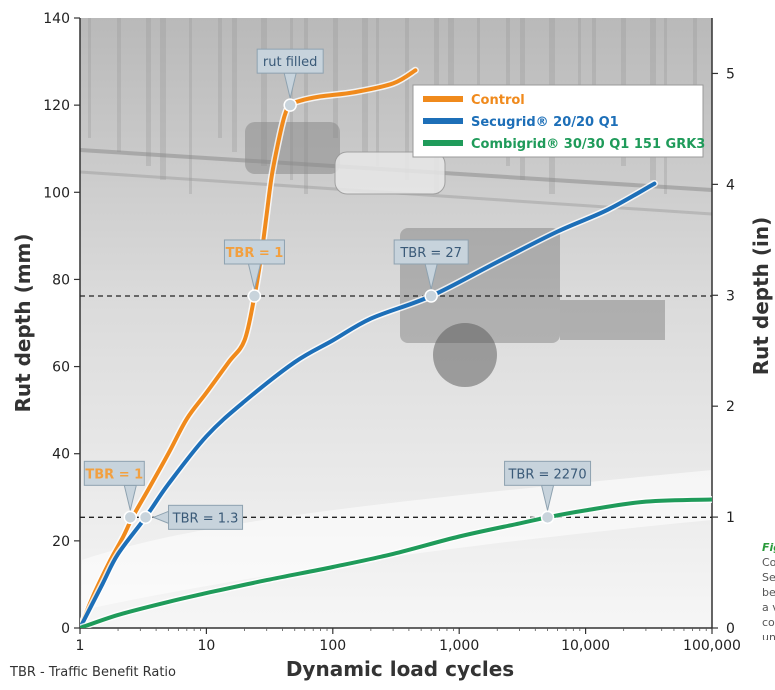  What do you see at coordinates (61, 455) in the screenshot?
I see `y-tick-label: 40` at bounding box center [61, 455].